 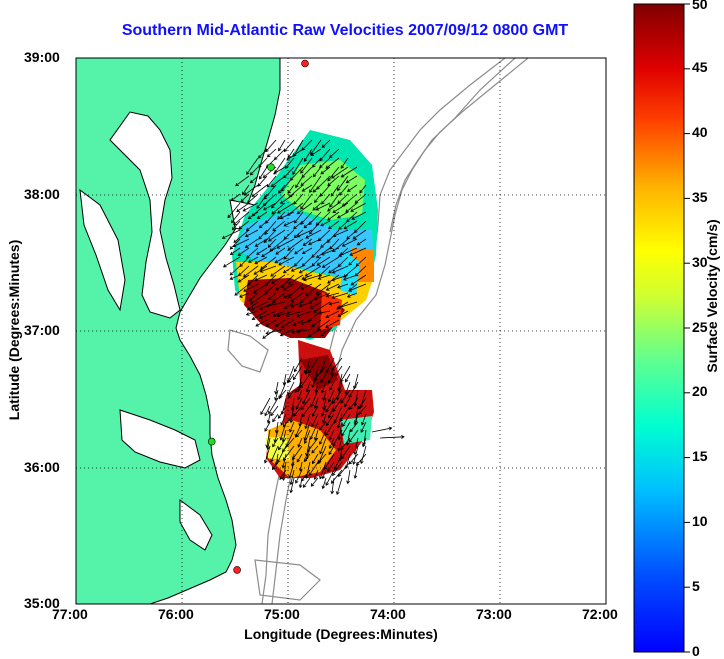 I want to click on velocity-vectors, so click(x=313, y=317).